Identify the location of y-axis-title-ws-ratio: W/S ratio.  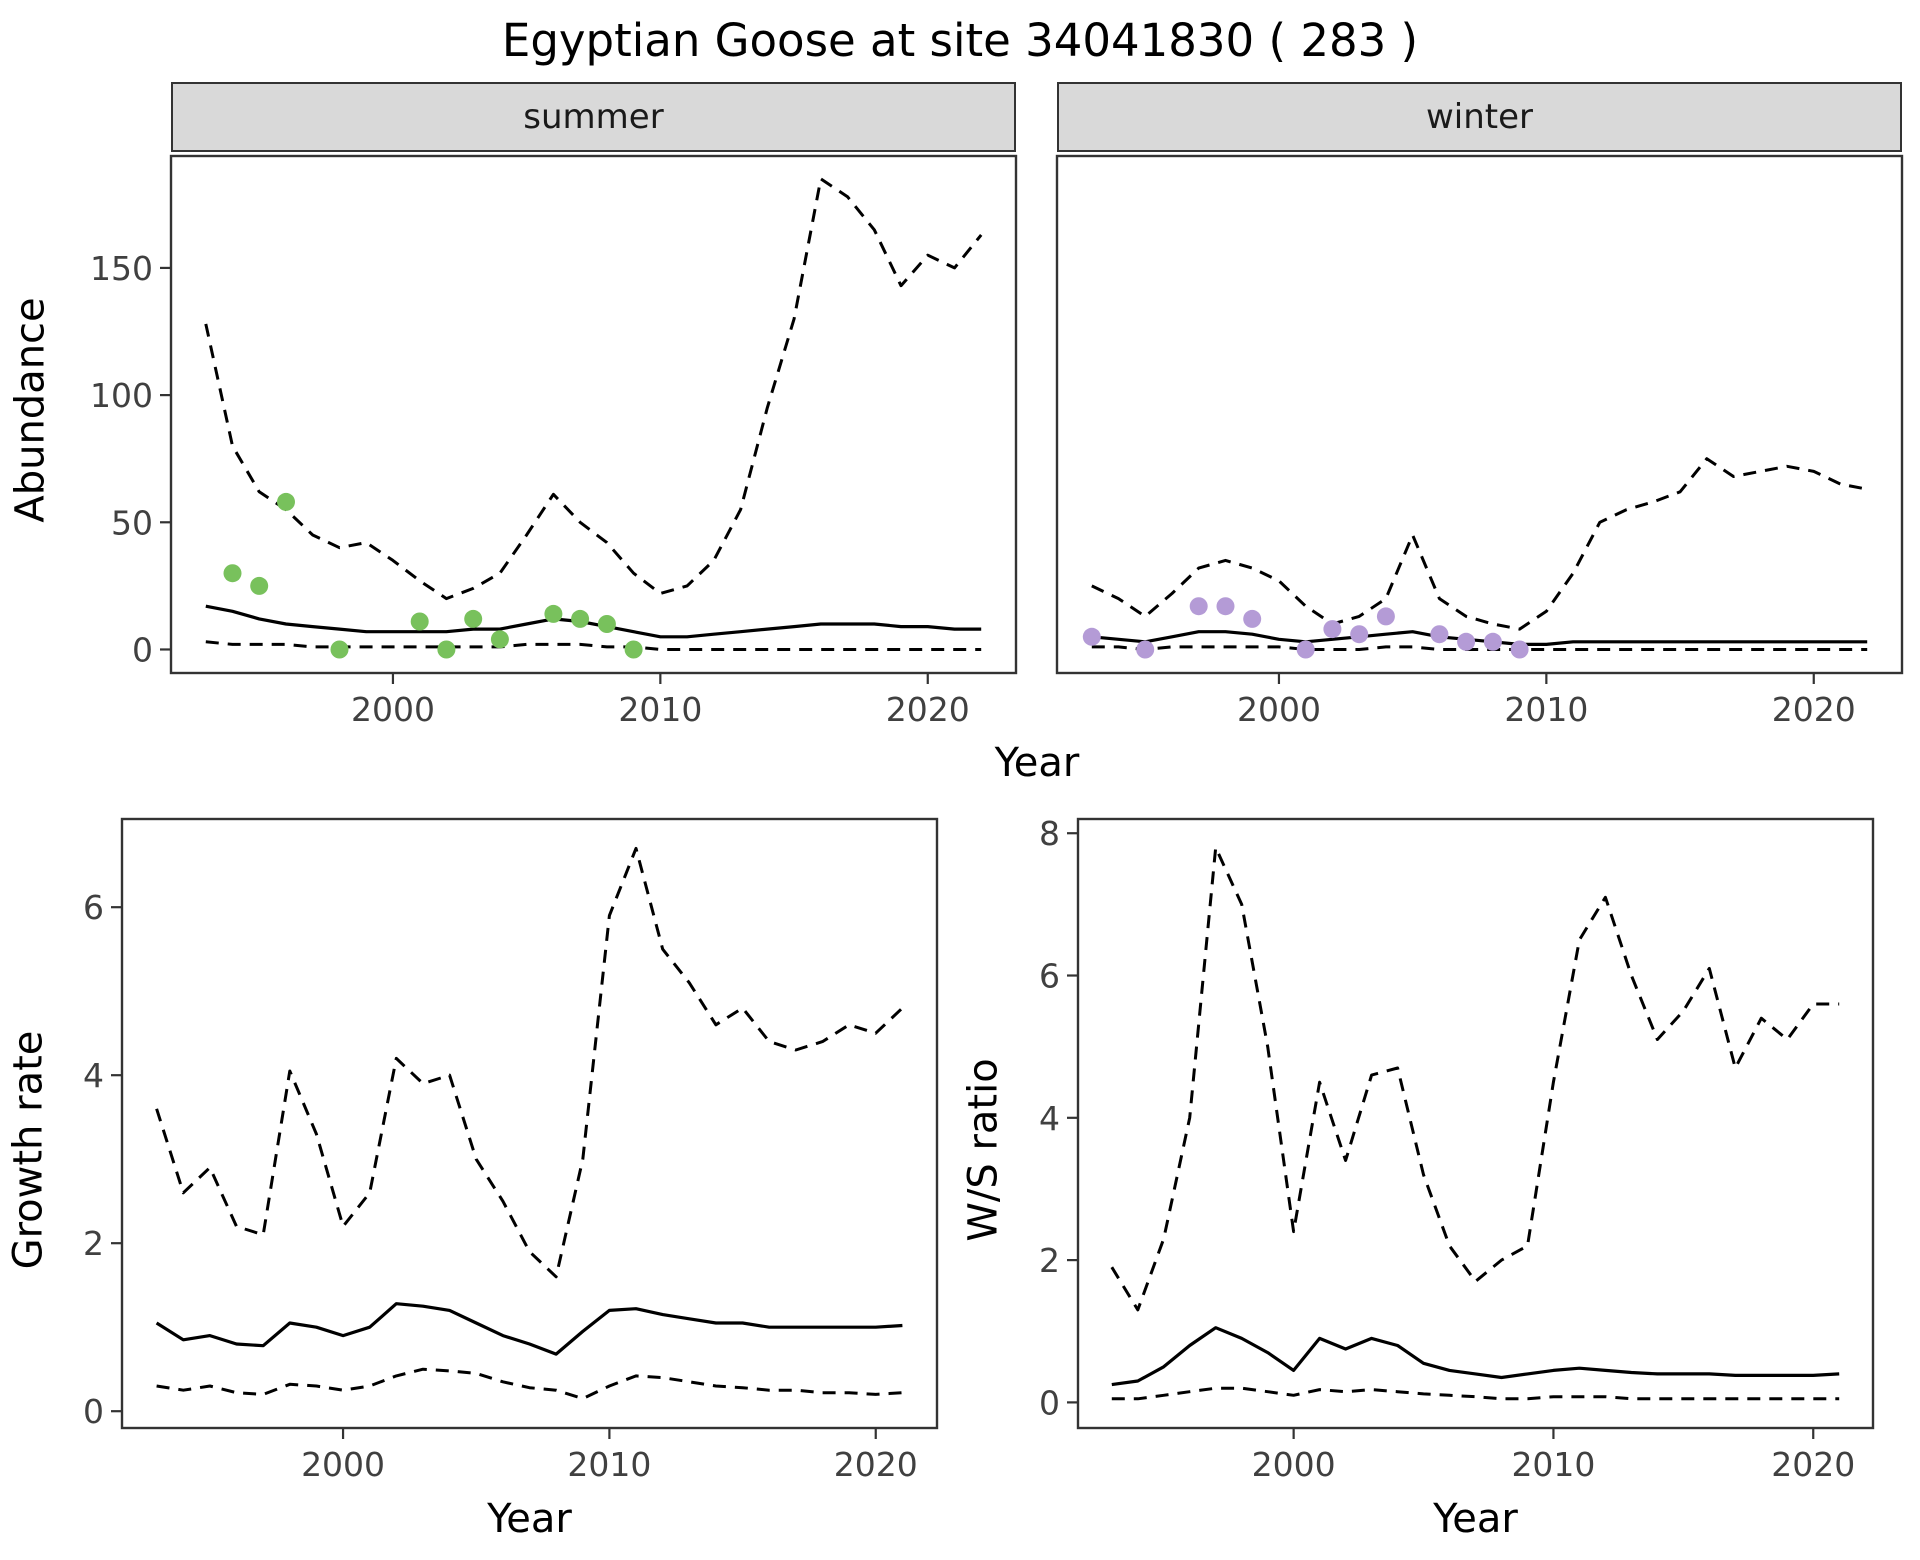
(984, 1149).